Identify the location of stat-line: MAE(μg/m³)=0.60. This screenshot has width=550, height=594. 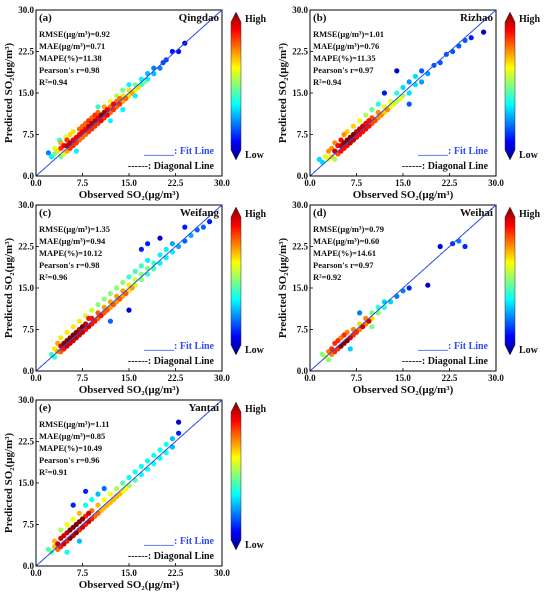
(346, 241).